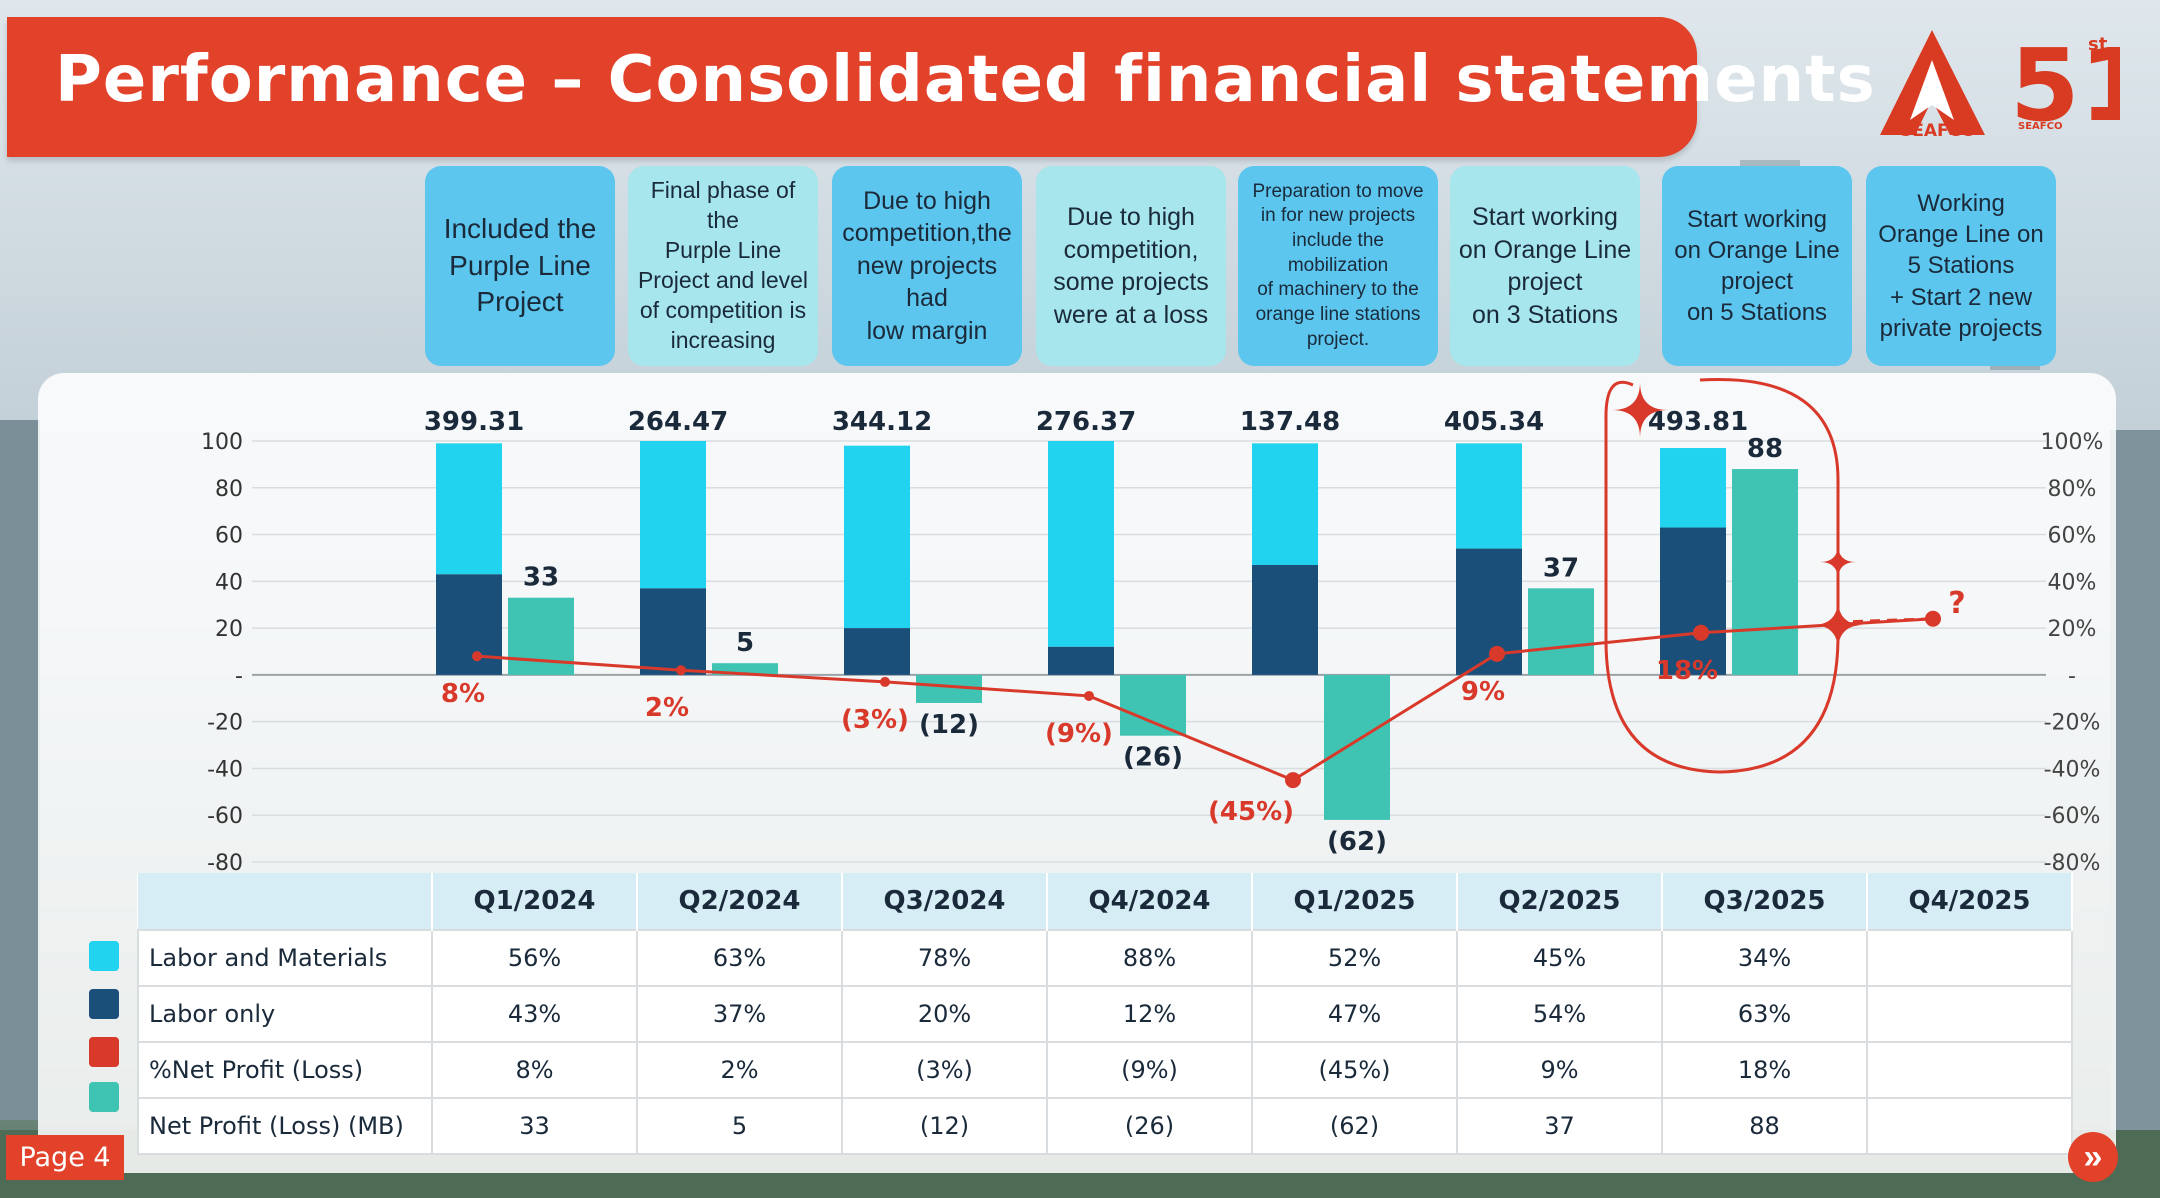 The image size is (2160, 1198). I want to click on y2-tick-label: -20%, so click(2072, 723).